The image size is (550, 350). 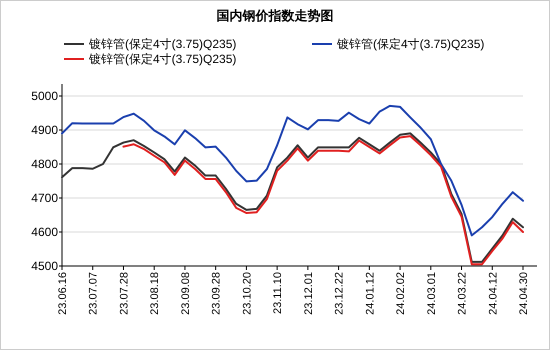 What do you see at coordinates (63, 293) in the screenshot?
I see `x-tick-label: 23.06.16` at bounding box center [63, 293].